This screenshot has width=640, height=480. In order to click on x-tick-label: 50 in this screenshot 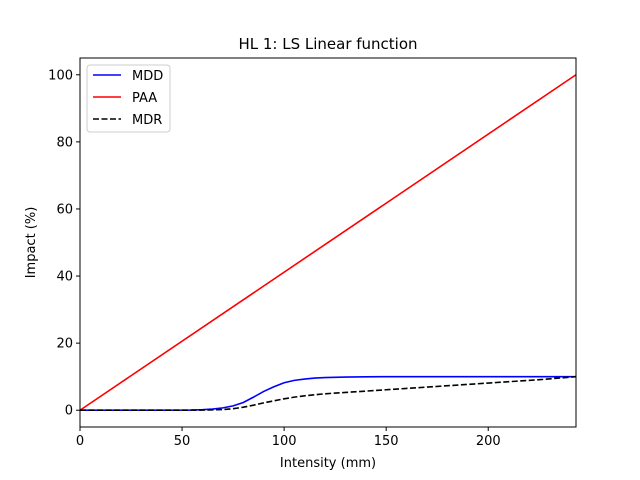, I will do `click(182, 441)`.